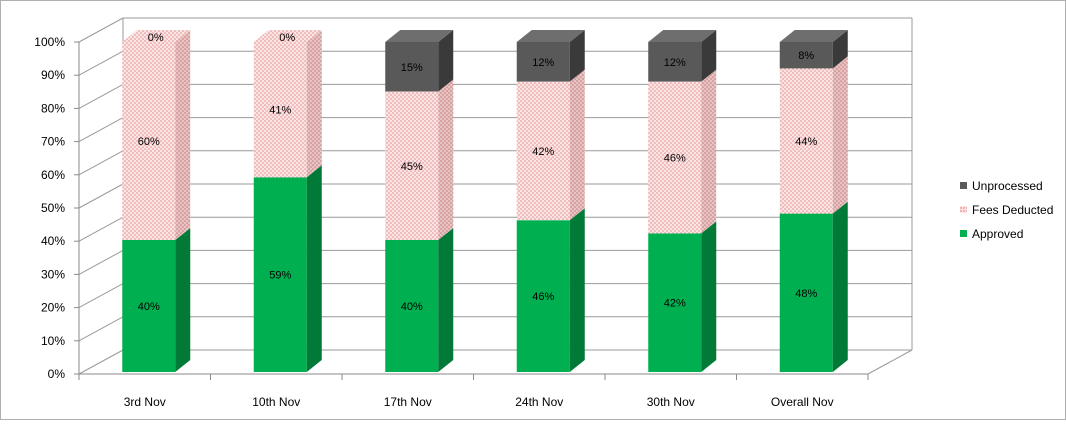  I want to click on y-tick-label: 50%, so click(53, 208).